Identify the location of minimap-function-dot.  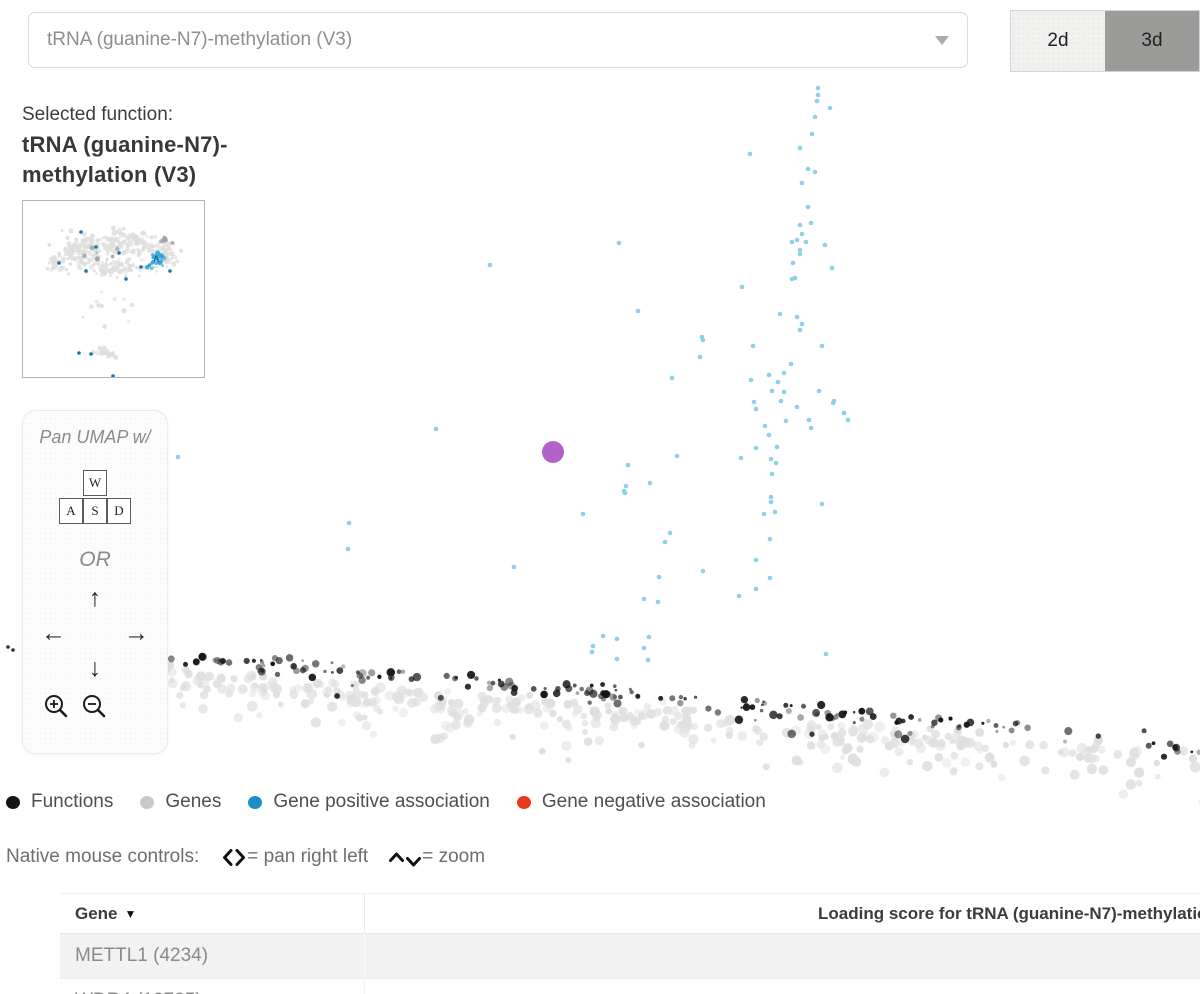
(92, 248).